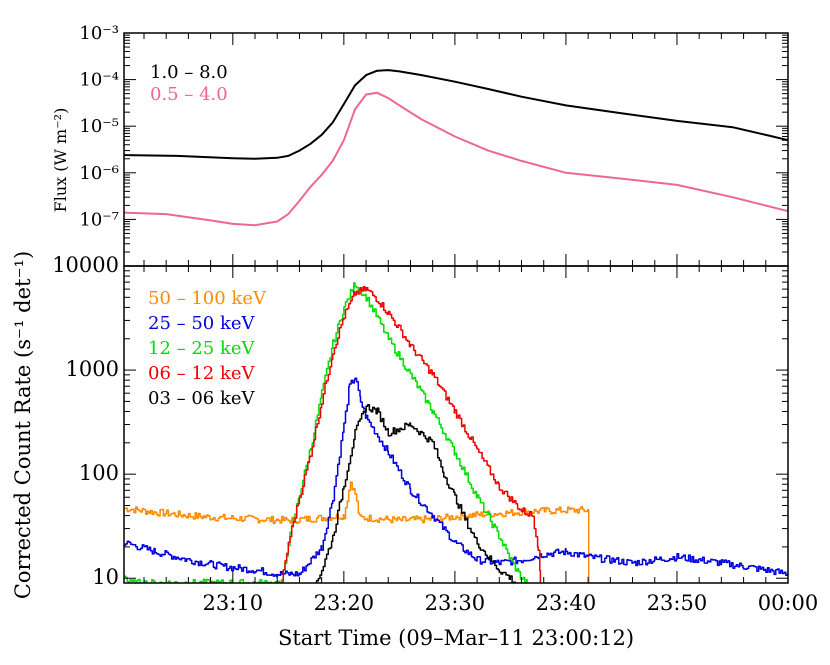 The image size is (830, 665). What do you see at coordinates (99, 173) in the screenshot?
I see `y-tick-label: 10⁻⁶` at bounding box center [99, 173].